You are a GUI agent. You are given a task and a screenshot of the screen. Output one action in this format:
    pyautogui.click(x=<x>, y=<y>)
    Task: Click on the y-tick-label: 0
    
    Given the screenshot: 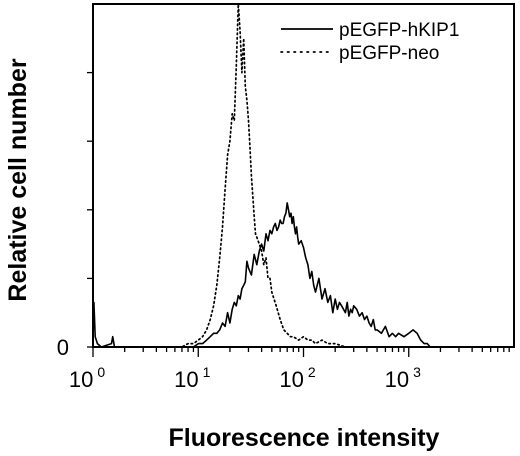 What is the action you would take?
    pyautogui.click(x=63, y=347)
    